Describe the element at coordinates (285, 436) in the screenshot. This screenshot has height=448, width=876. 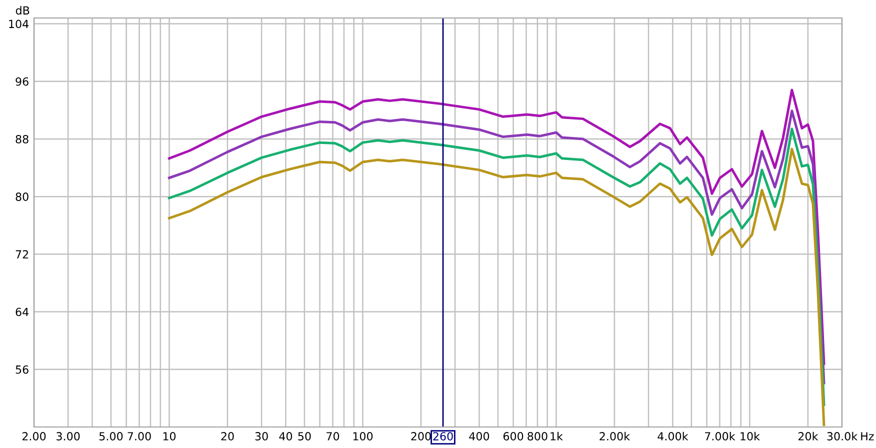
I see `x-tick-label: 40` at that location.